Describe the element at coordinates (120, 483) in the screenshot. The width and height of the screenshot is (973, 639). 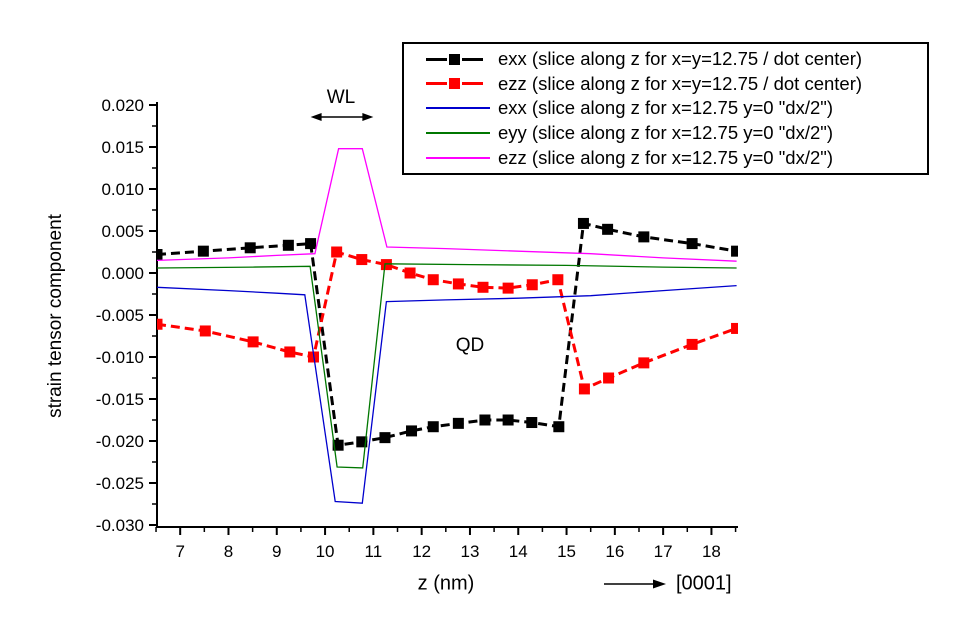
I see `y-tick-label: -0.025` at that location.